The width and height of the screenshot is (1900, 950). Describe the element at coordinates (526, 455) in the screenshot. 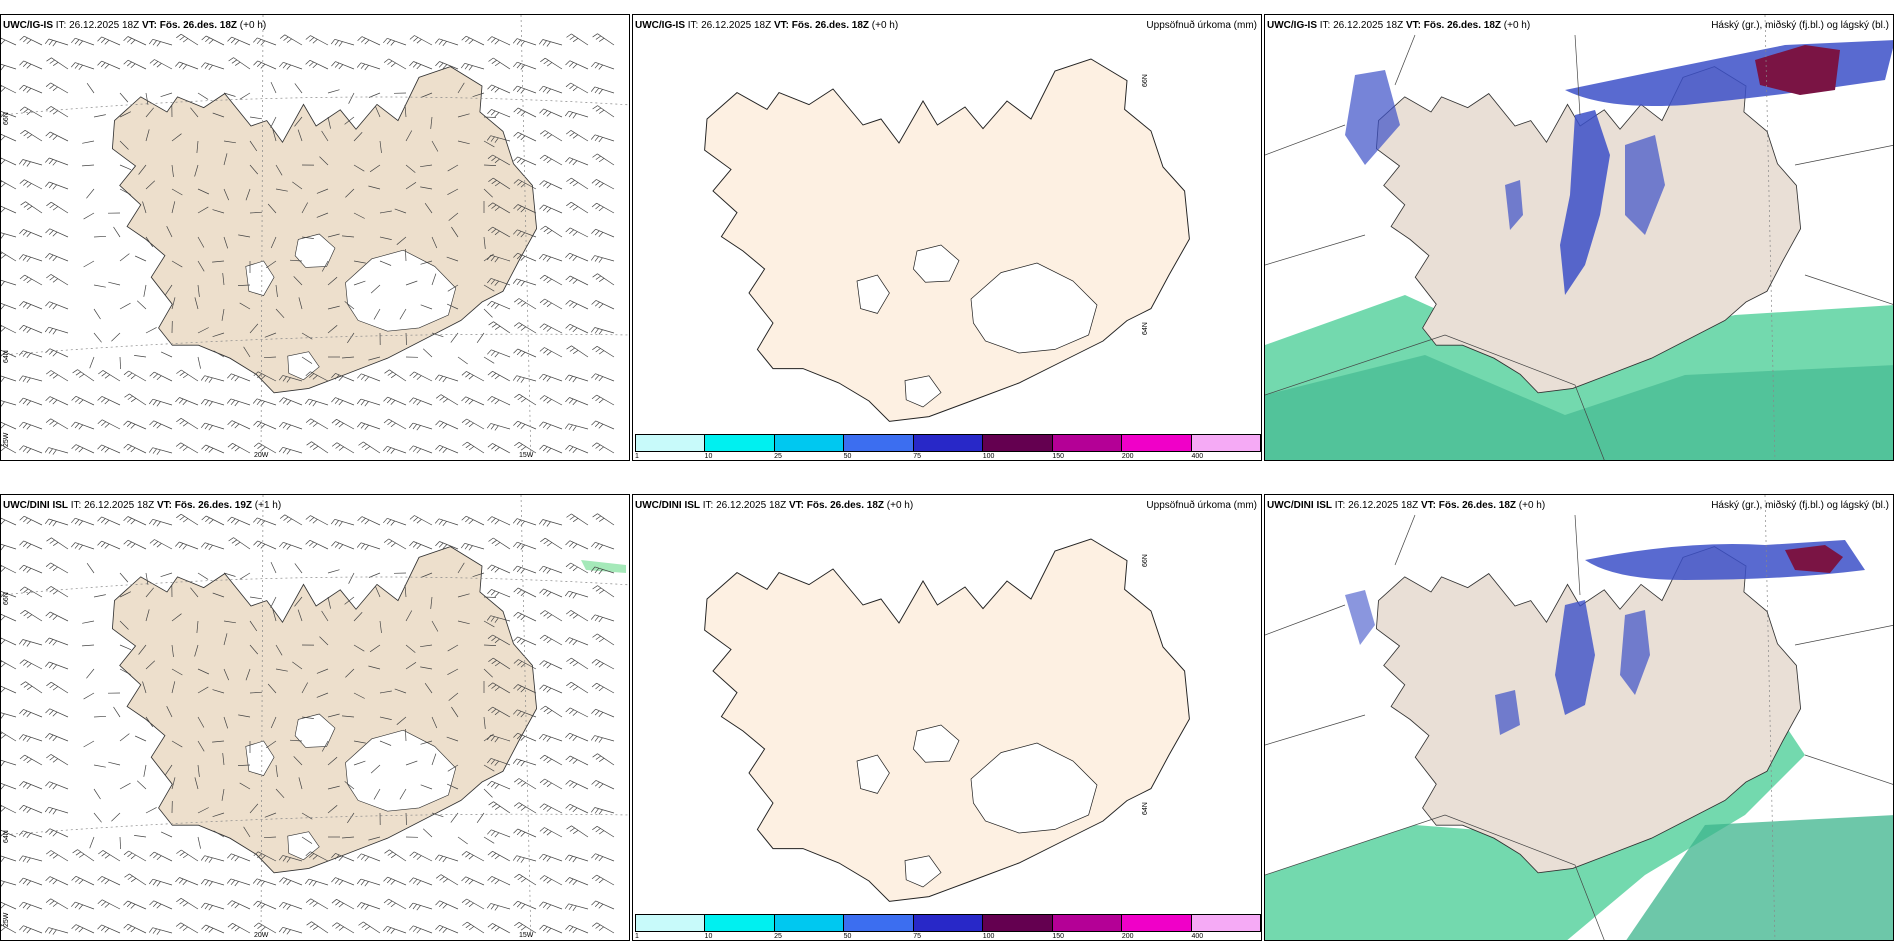

I see `lon-label-15w: 15W` at that location.